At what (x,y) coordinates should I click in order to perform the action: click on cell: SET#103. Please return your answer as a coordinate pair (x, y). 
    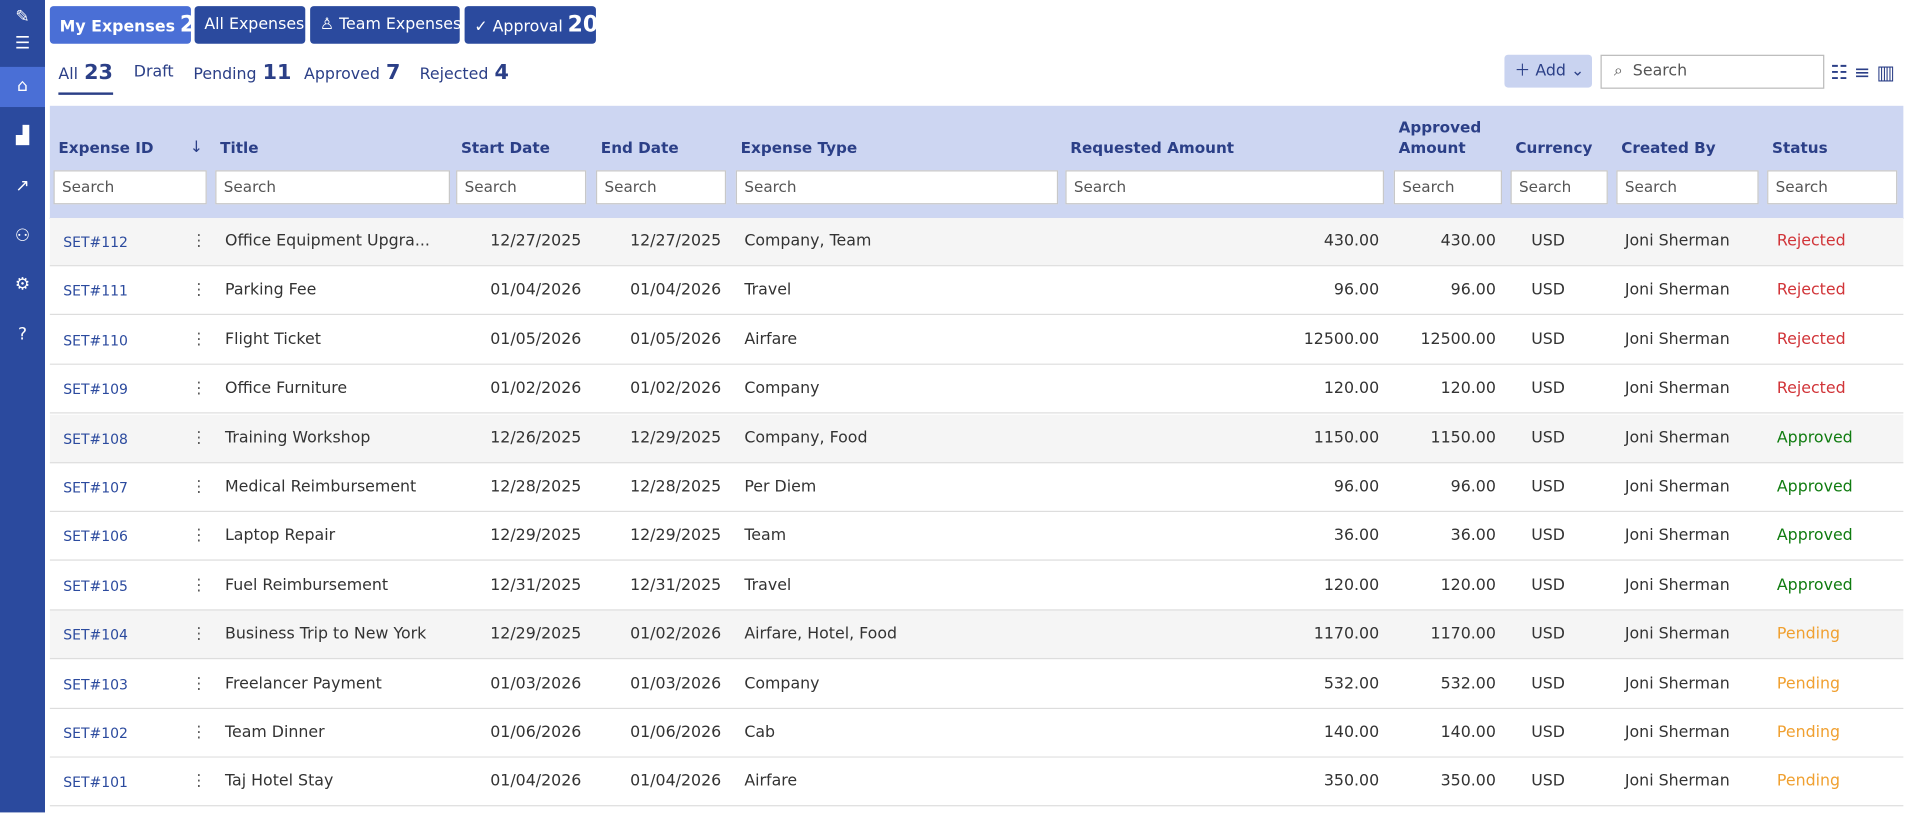
    Looking at the image, I should click on (95, 684).